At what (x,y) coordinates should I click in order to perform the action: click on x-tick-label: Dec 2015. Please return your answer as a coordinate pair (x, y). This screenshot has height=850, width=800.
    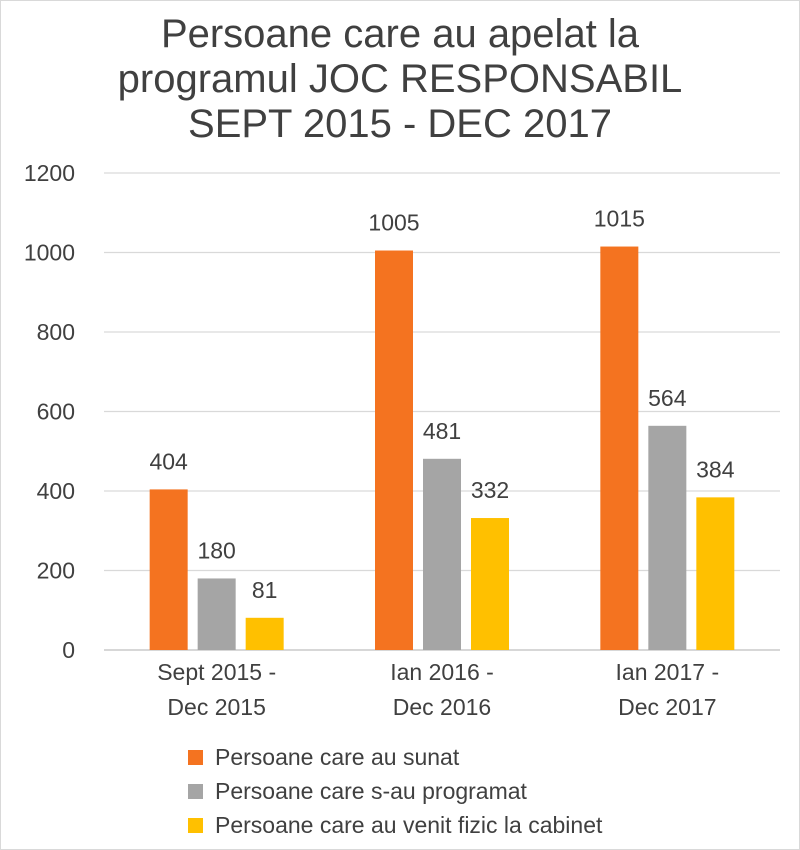
    Looking at the image, I should click on (216, 707).